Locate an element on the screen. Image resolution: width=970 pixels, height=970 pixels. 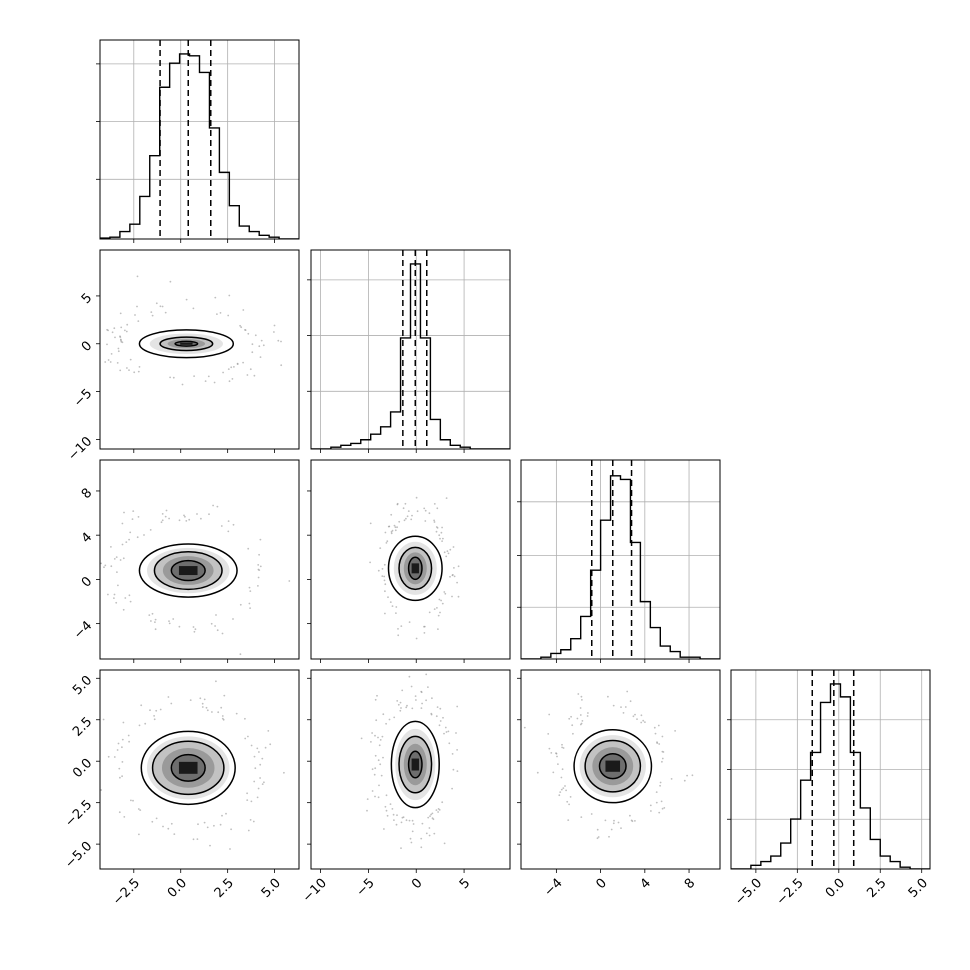
x-tick-label: 5 is located at coordinates (465, 884).